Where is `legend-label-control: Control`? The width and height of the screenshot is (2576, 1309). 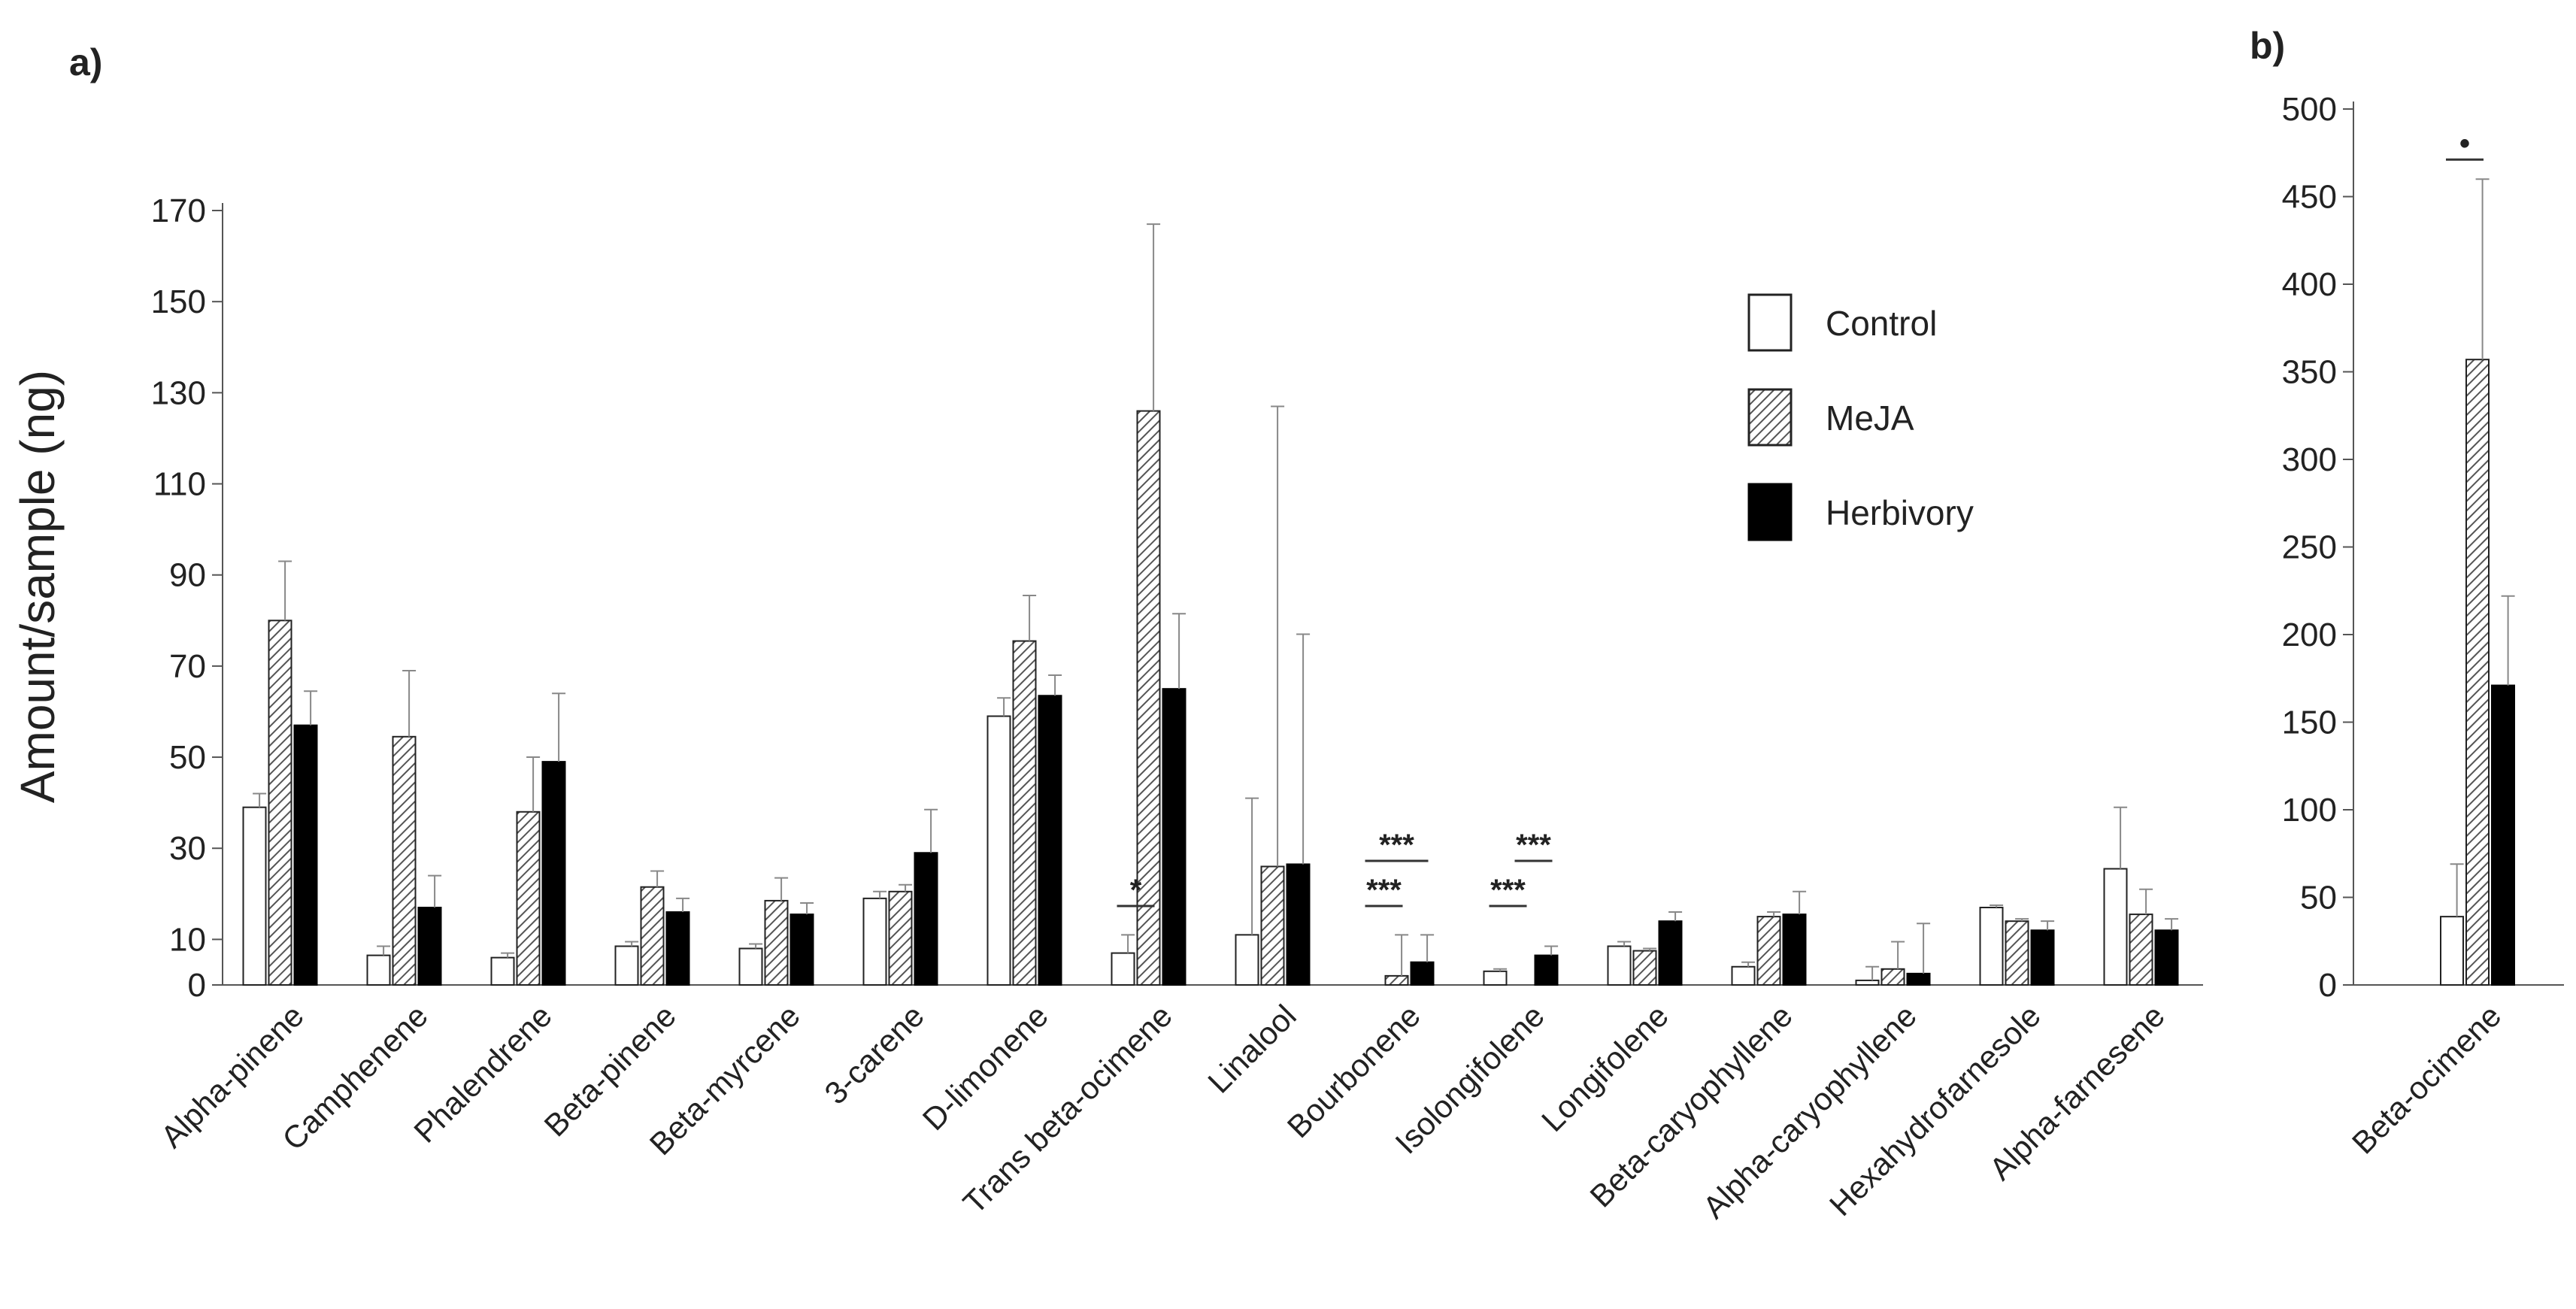 legend-label-control: Control is located at coordinates (1881, 324).